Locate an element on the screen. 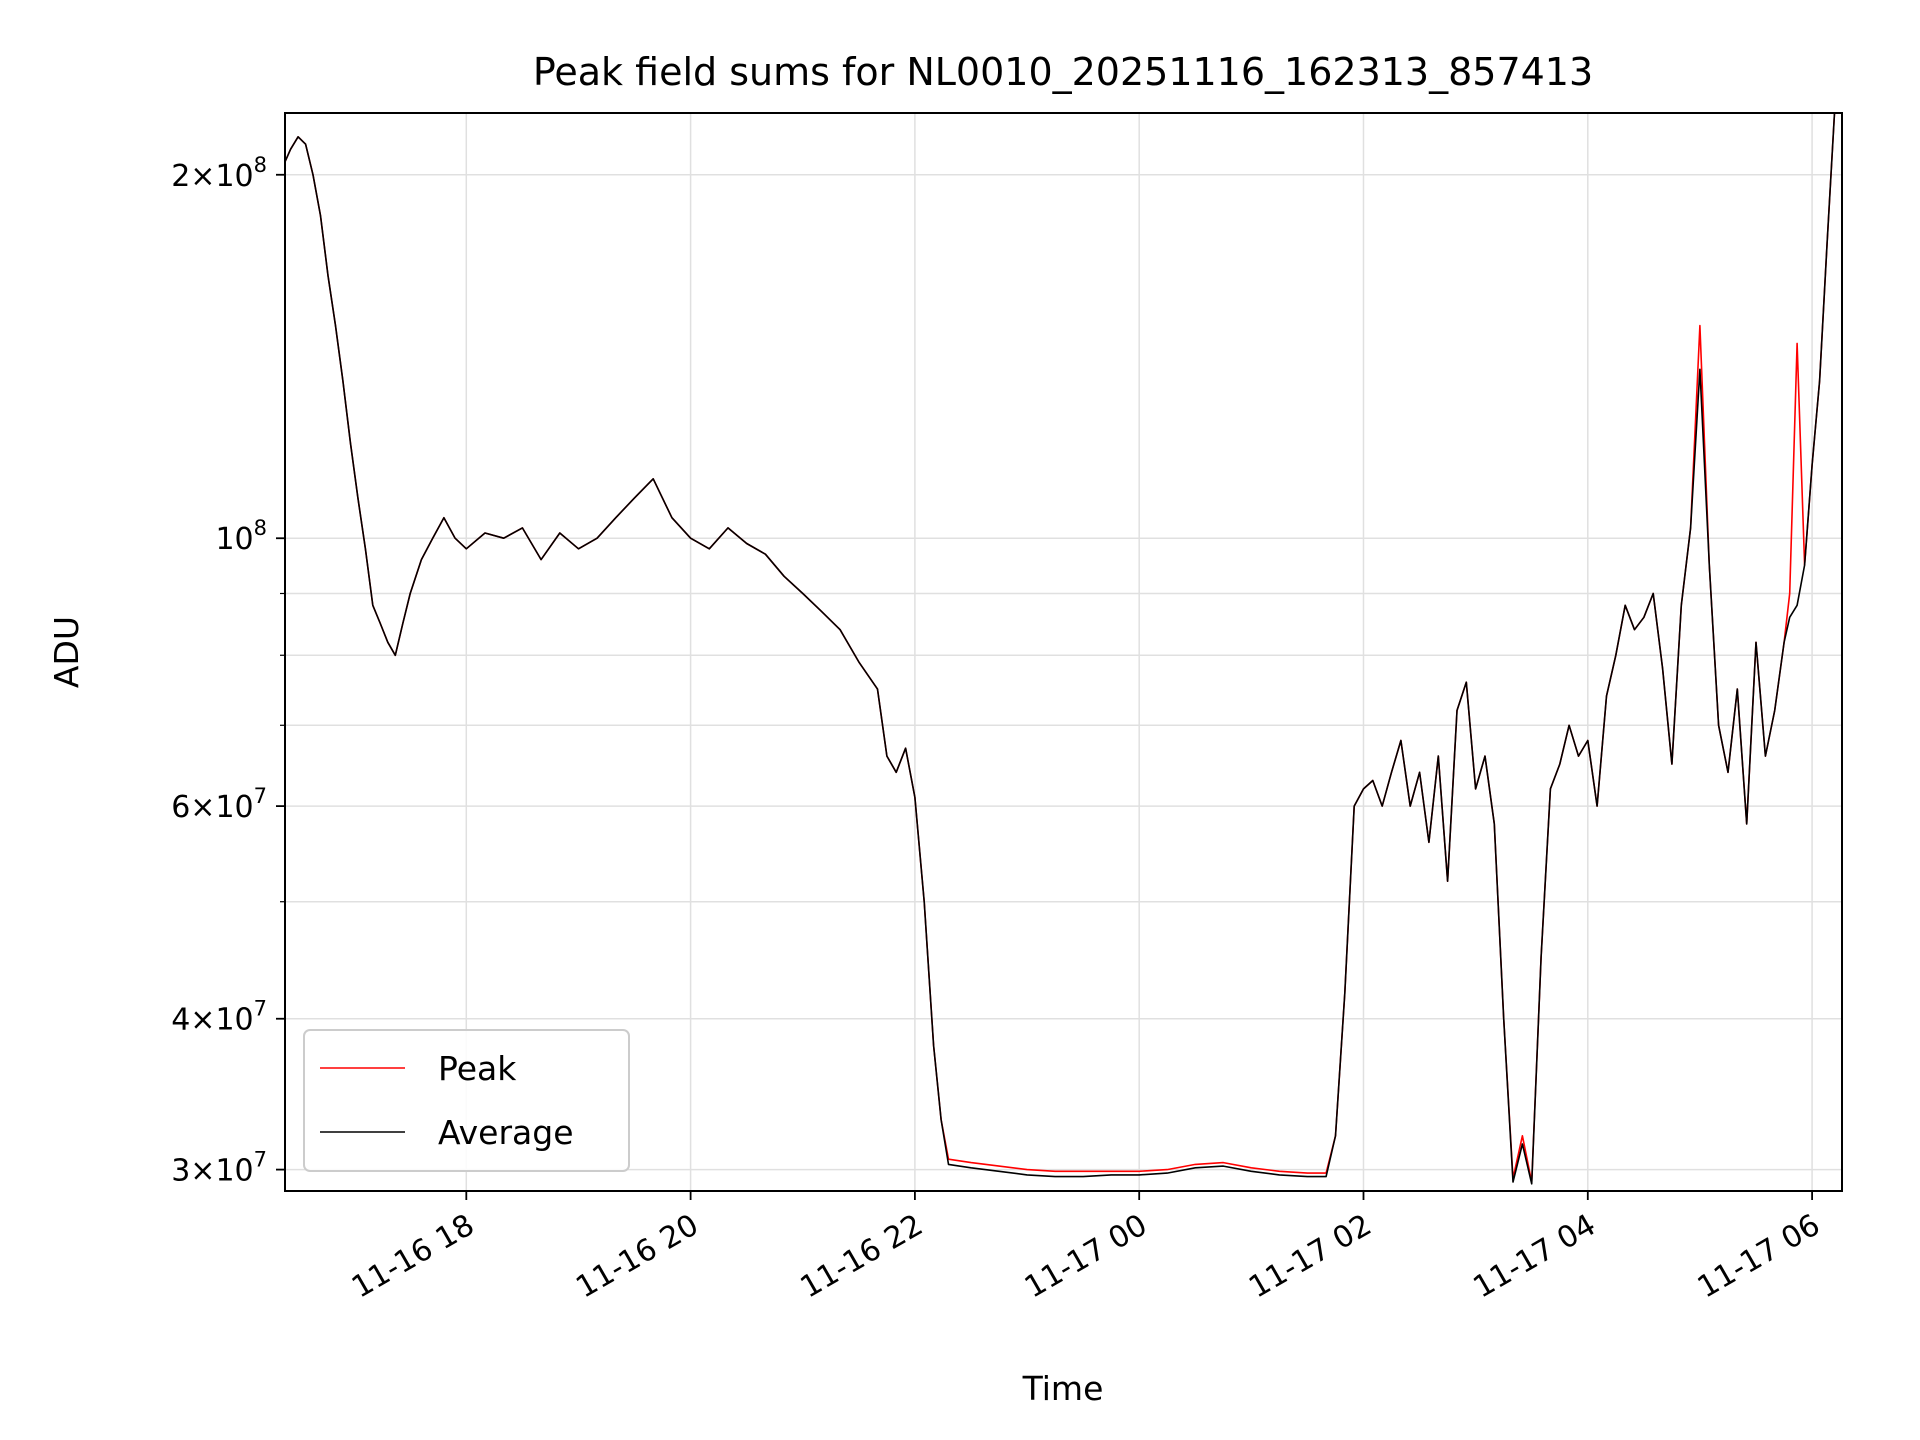 The width and height of the screenshot is (1920, 1440). y-axis-label: ADU is located at coordinates (66, 652).